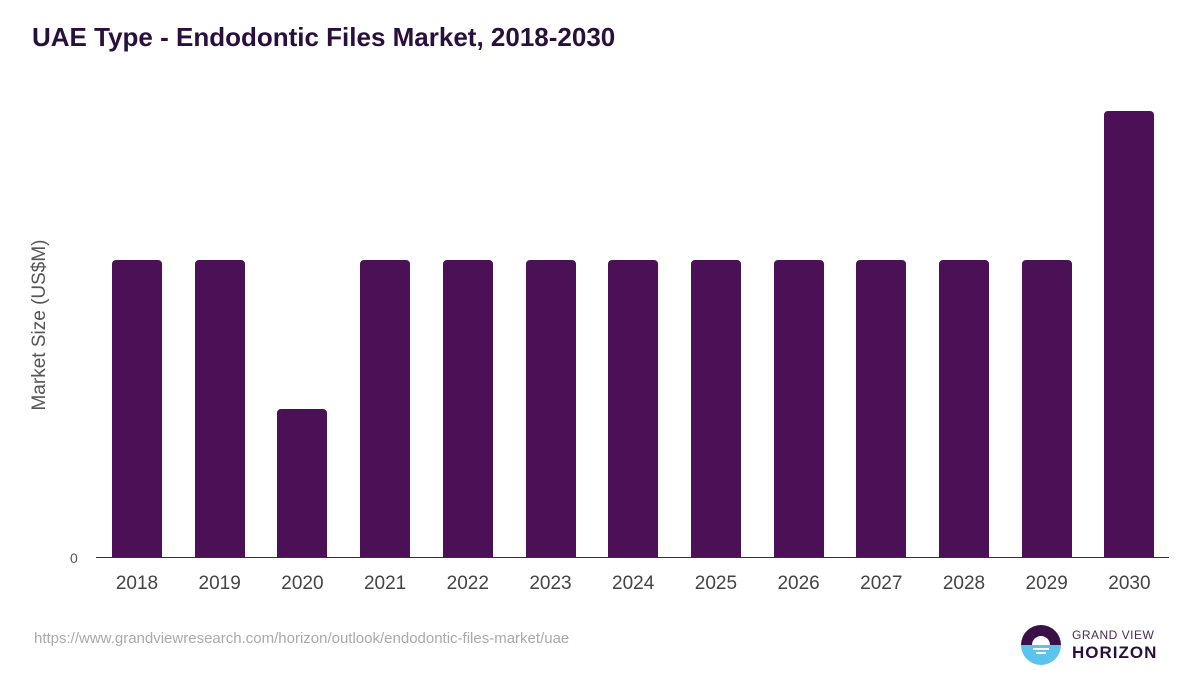  Describe the element at coordinates (219, 583) in the screenshot. I see `x-tick-label: 2019` at that location.